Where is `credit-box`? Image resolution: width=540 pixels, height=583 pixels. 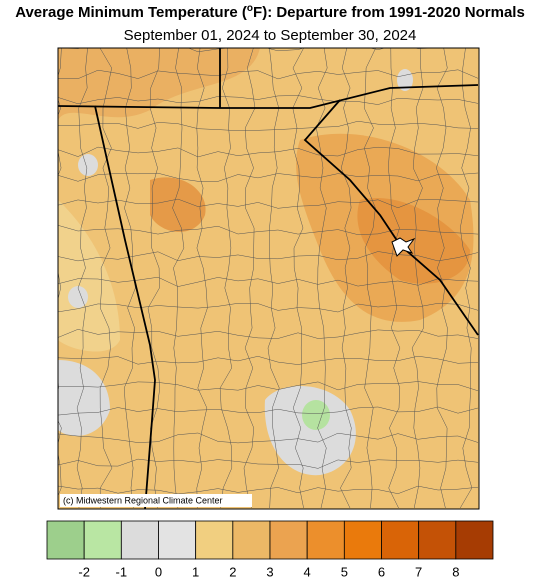
credit-box is located at coordinates (156, 500).